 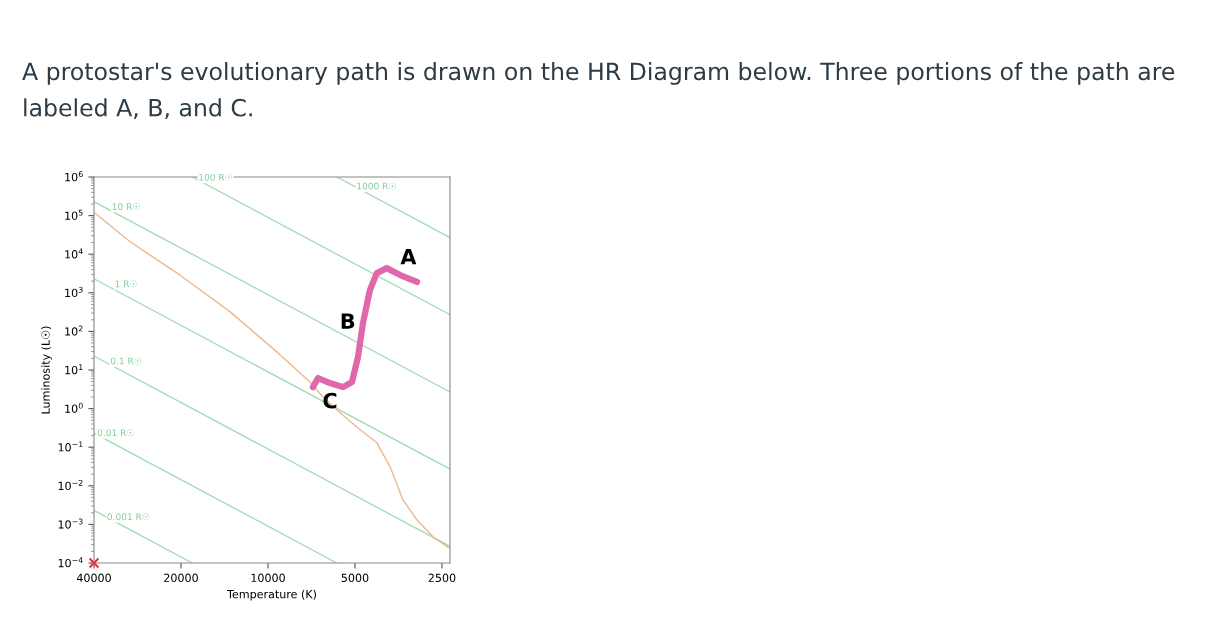 What do you see at coordinates (442, 578) in the screenshot?
I see `x-tick-label: 2500` at bounding box center [442, 578].